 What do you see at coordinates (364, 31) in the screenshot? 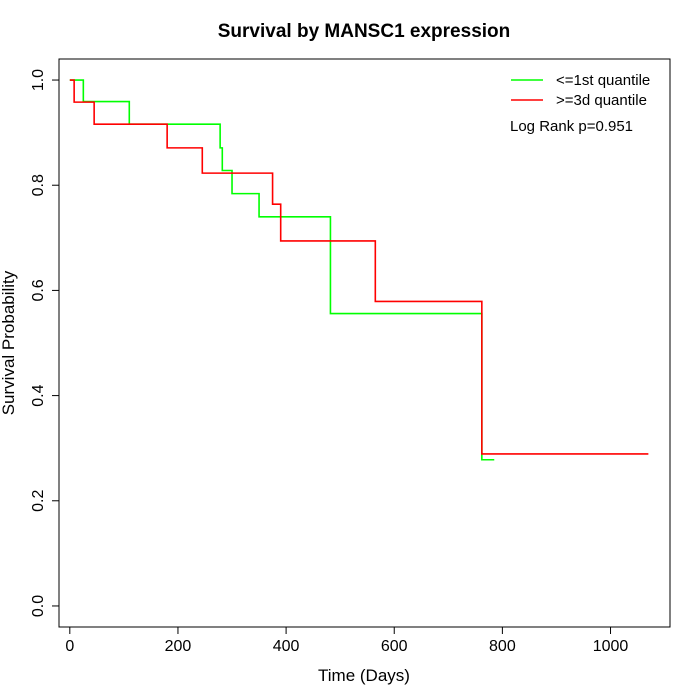
I see `chart-title: Survival by MANSC1 expression` at bounding box center [364, 31].